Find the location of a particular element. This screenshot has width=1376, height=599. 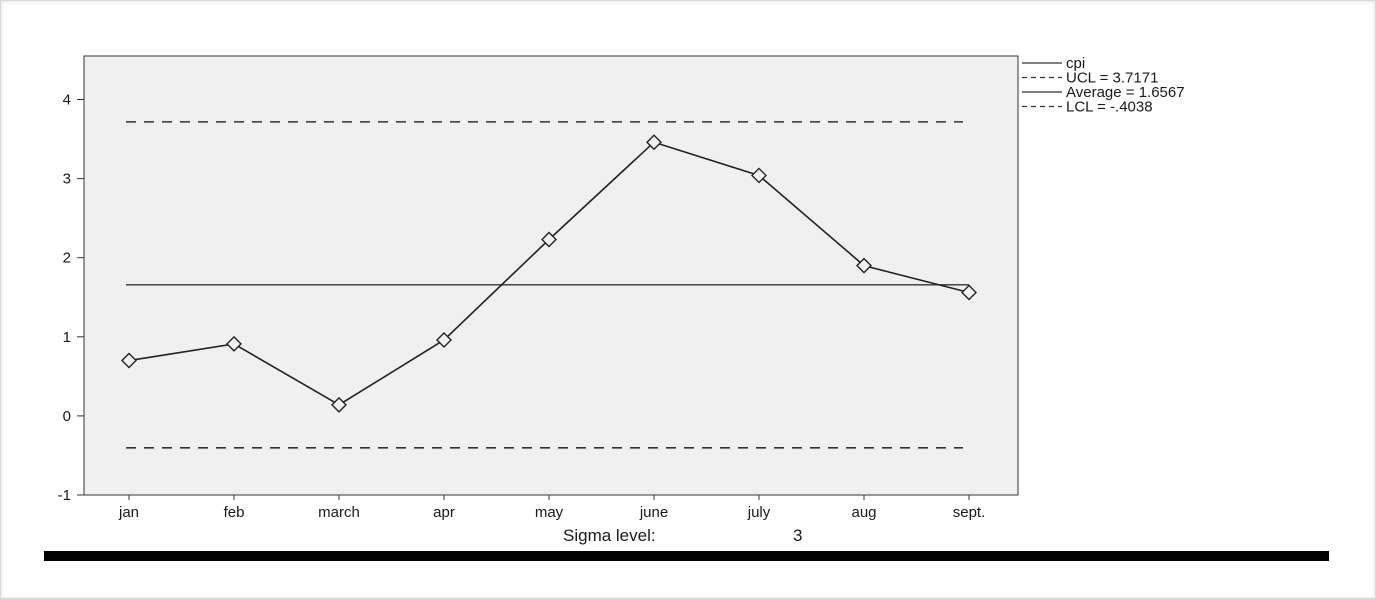

y-tick-label: 1 is located at coordinates (67, 337).